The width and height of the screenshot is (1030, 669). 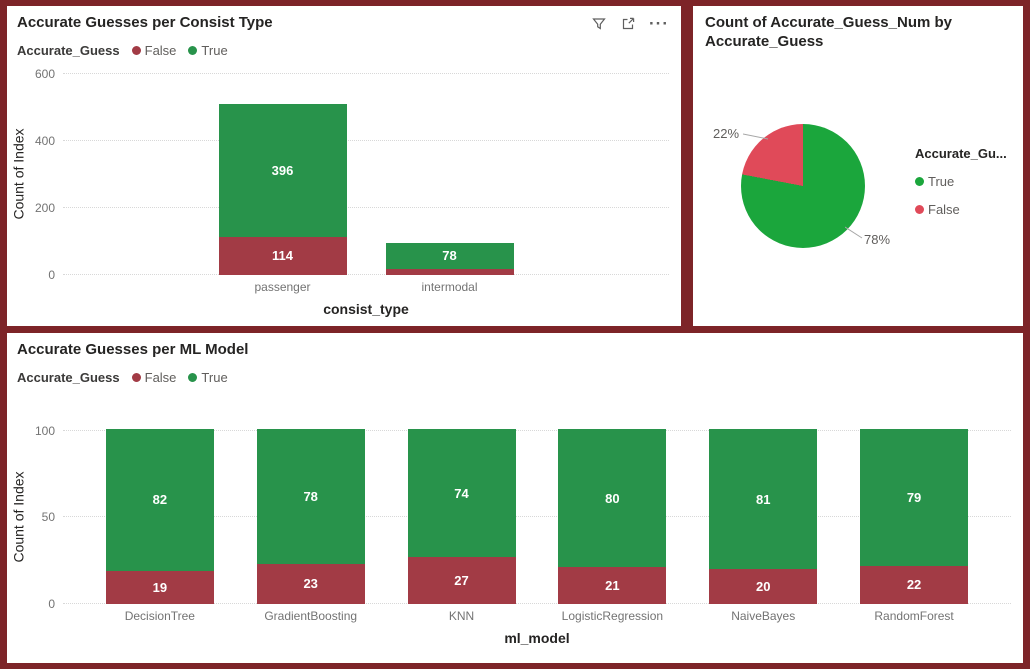 I want to click on data-label: 22, so click(x=914, y=585).